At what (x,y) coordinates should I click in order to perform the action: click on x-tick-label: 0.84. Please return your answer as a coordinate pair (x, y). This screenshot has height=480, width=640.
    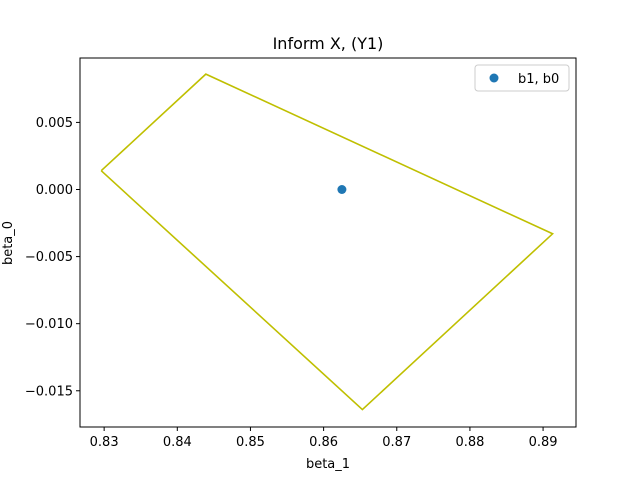
    Looking at the image, I should click on (177, 442).